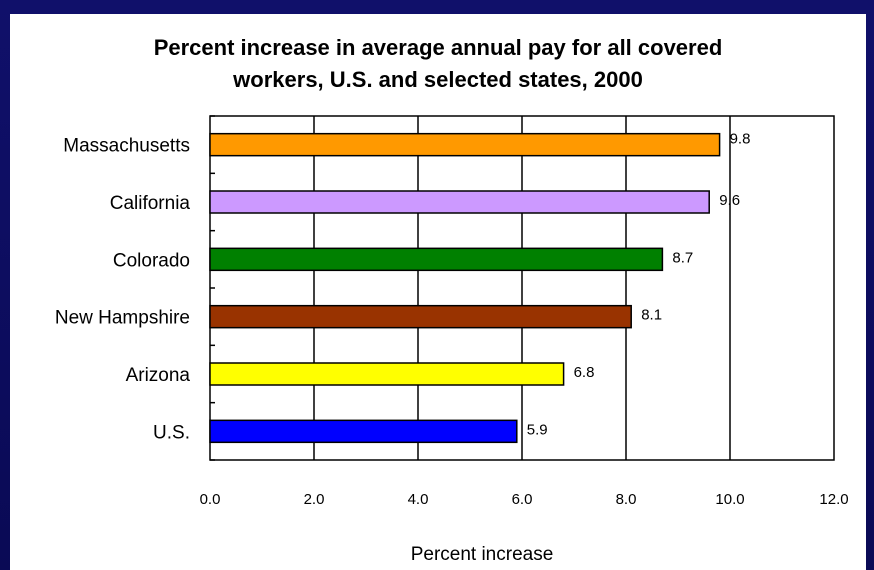 The height and width of the screenshot is (570, 874). I want to click on x-tick-label: 12.0, so click(833, 499).